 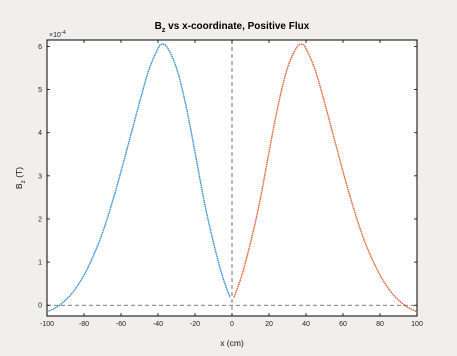 I want to click on x-axis-label: x (cm), so click(x=232, y=343).